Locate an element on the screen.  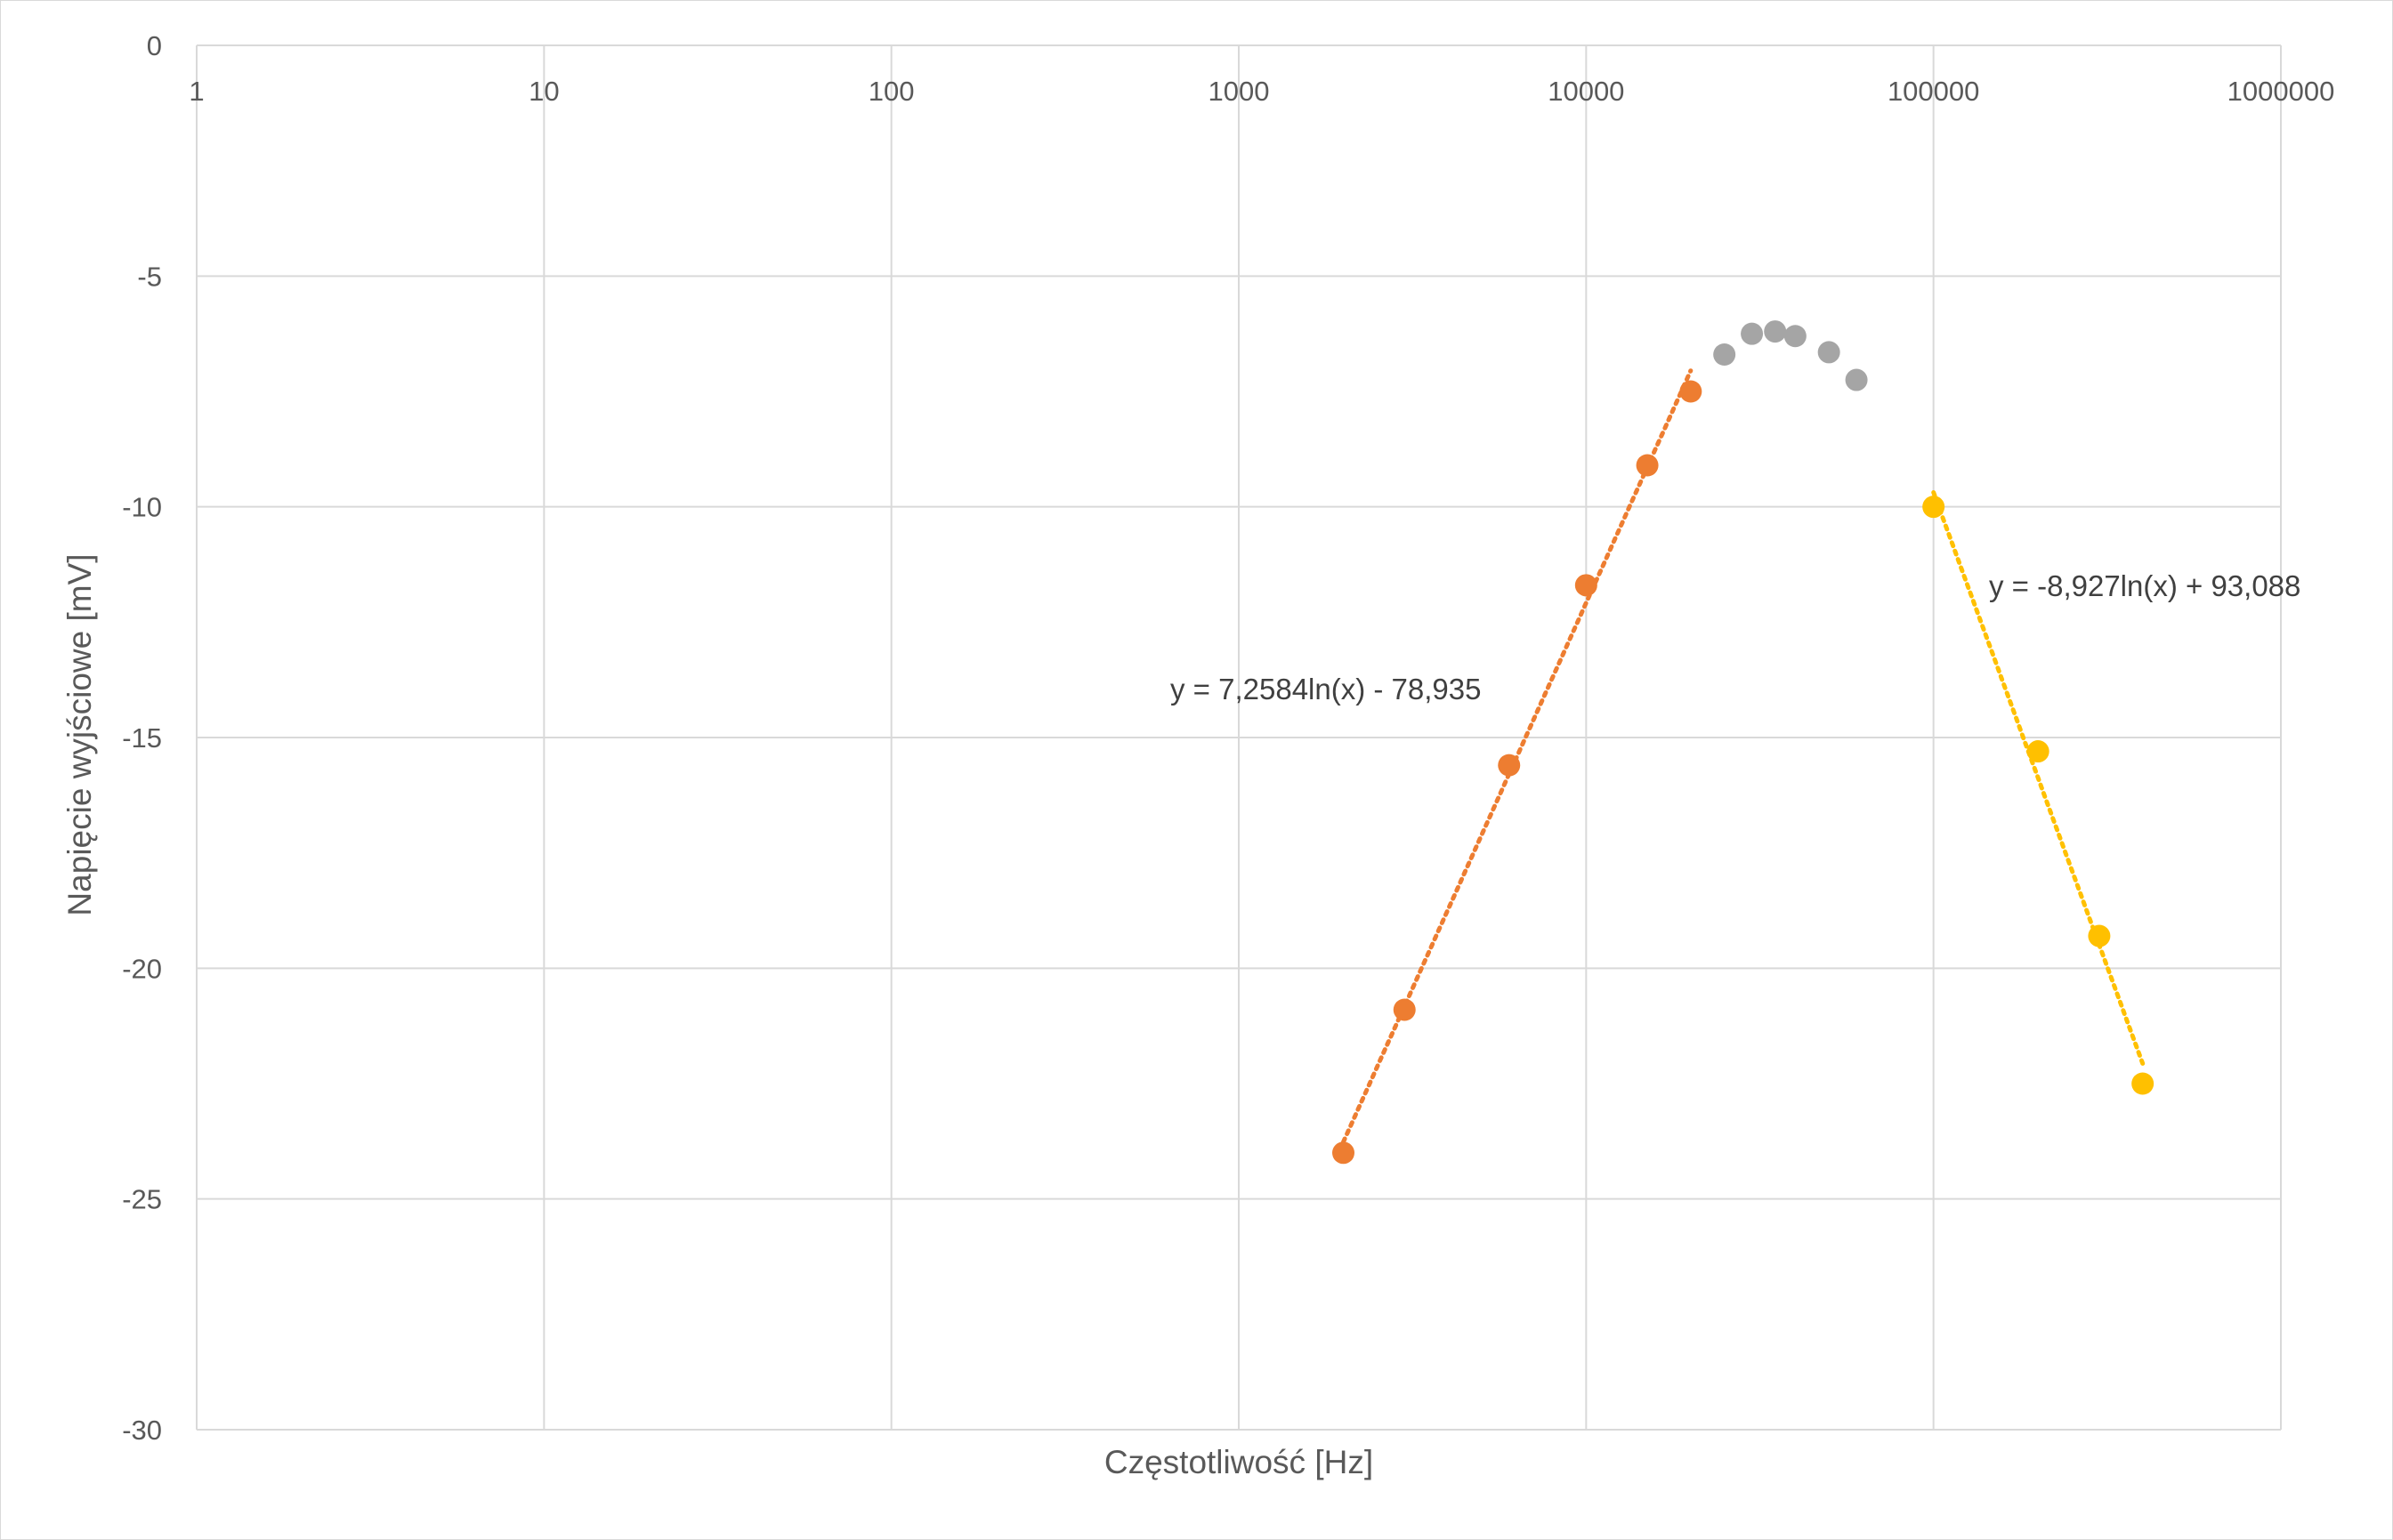
y-tick-label: -15 is located at coordinates (142, 738).